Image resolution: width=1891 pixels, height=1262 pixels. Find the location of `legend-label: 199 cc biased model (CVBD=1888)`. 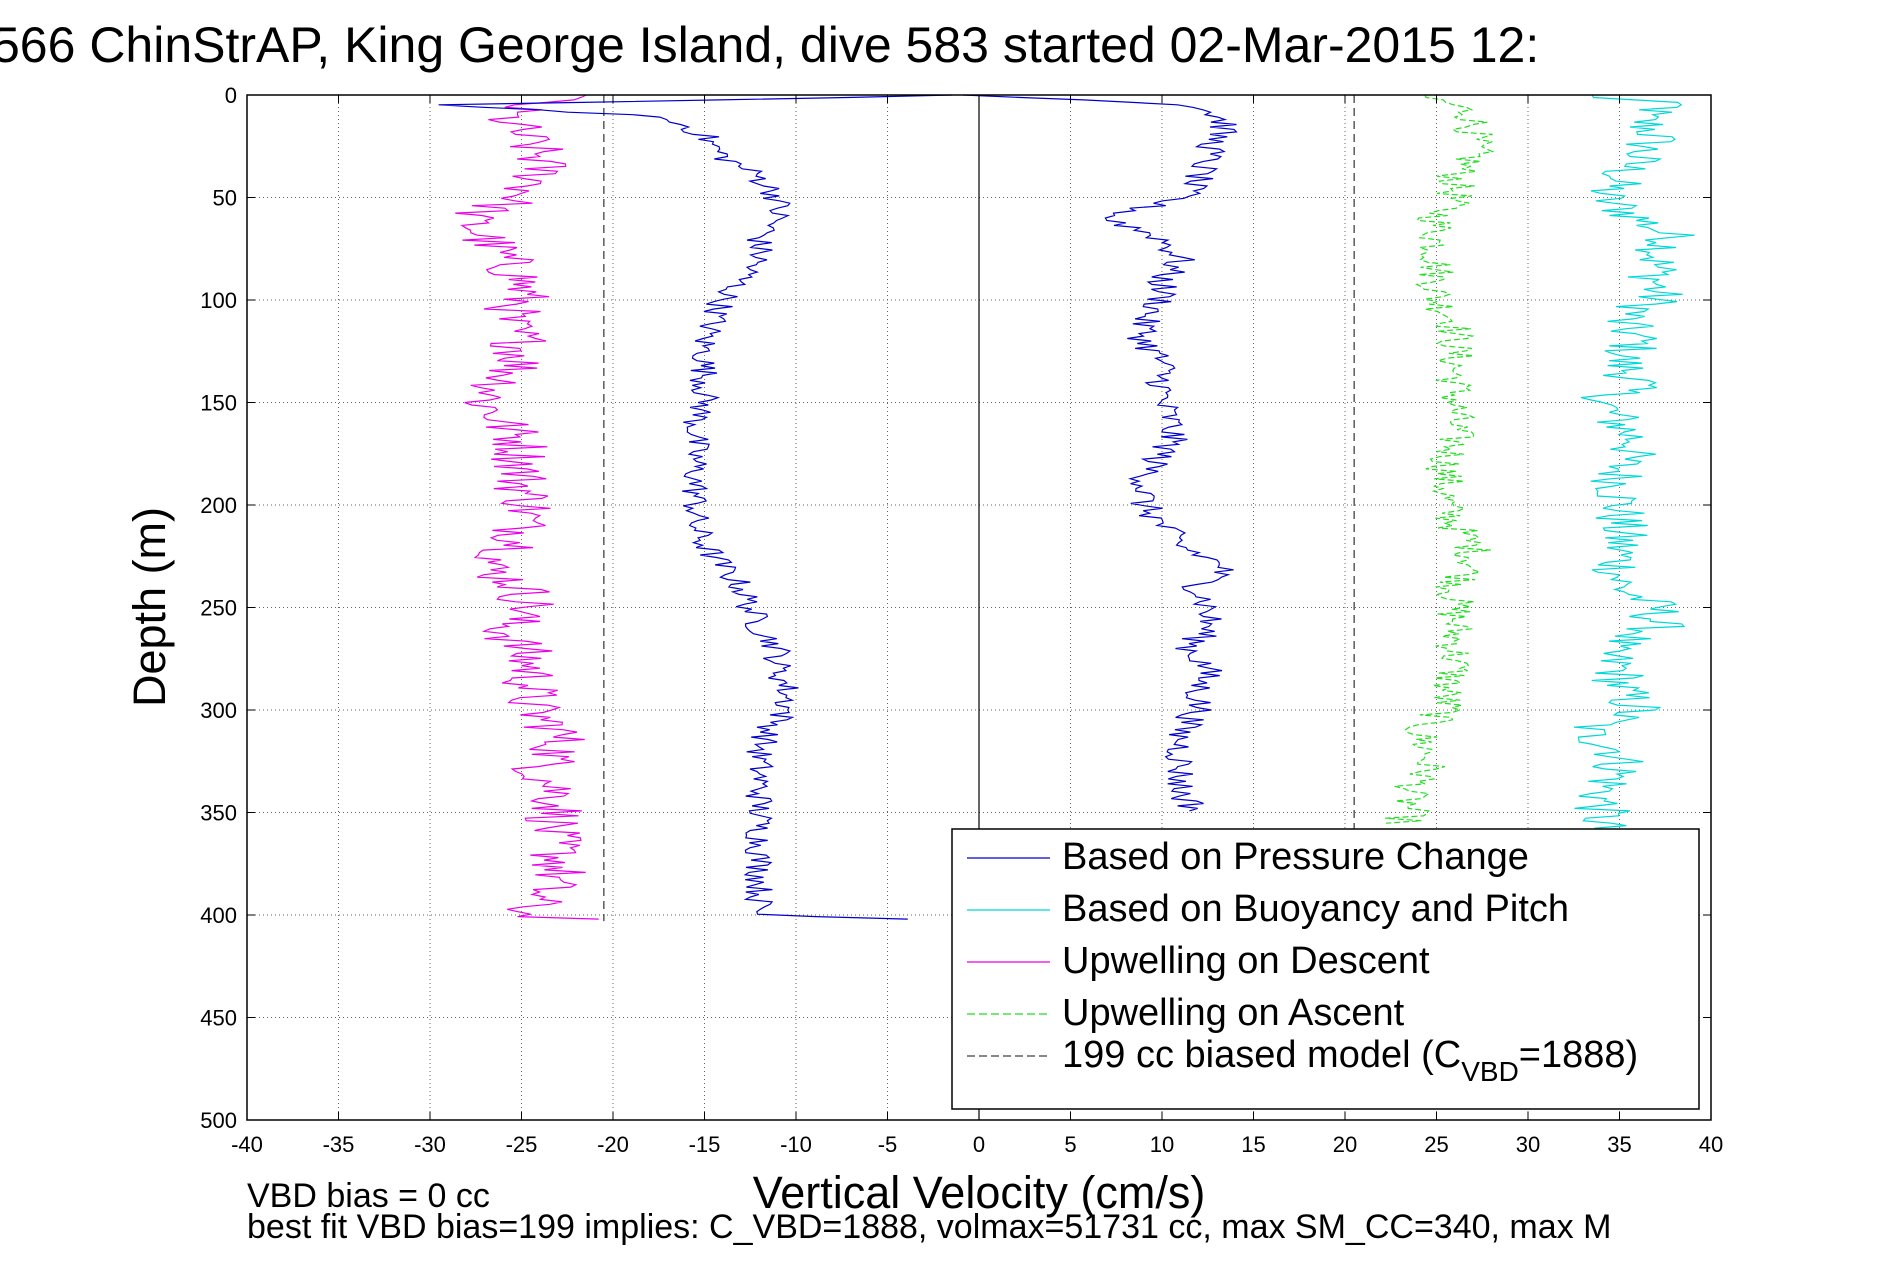

legend-label: 199 cc biased model (CVBD=1888) is located at coordinates (1350, 1060).